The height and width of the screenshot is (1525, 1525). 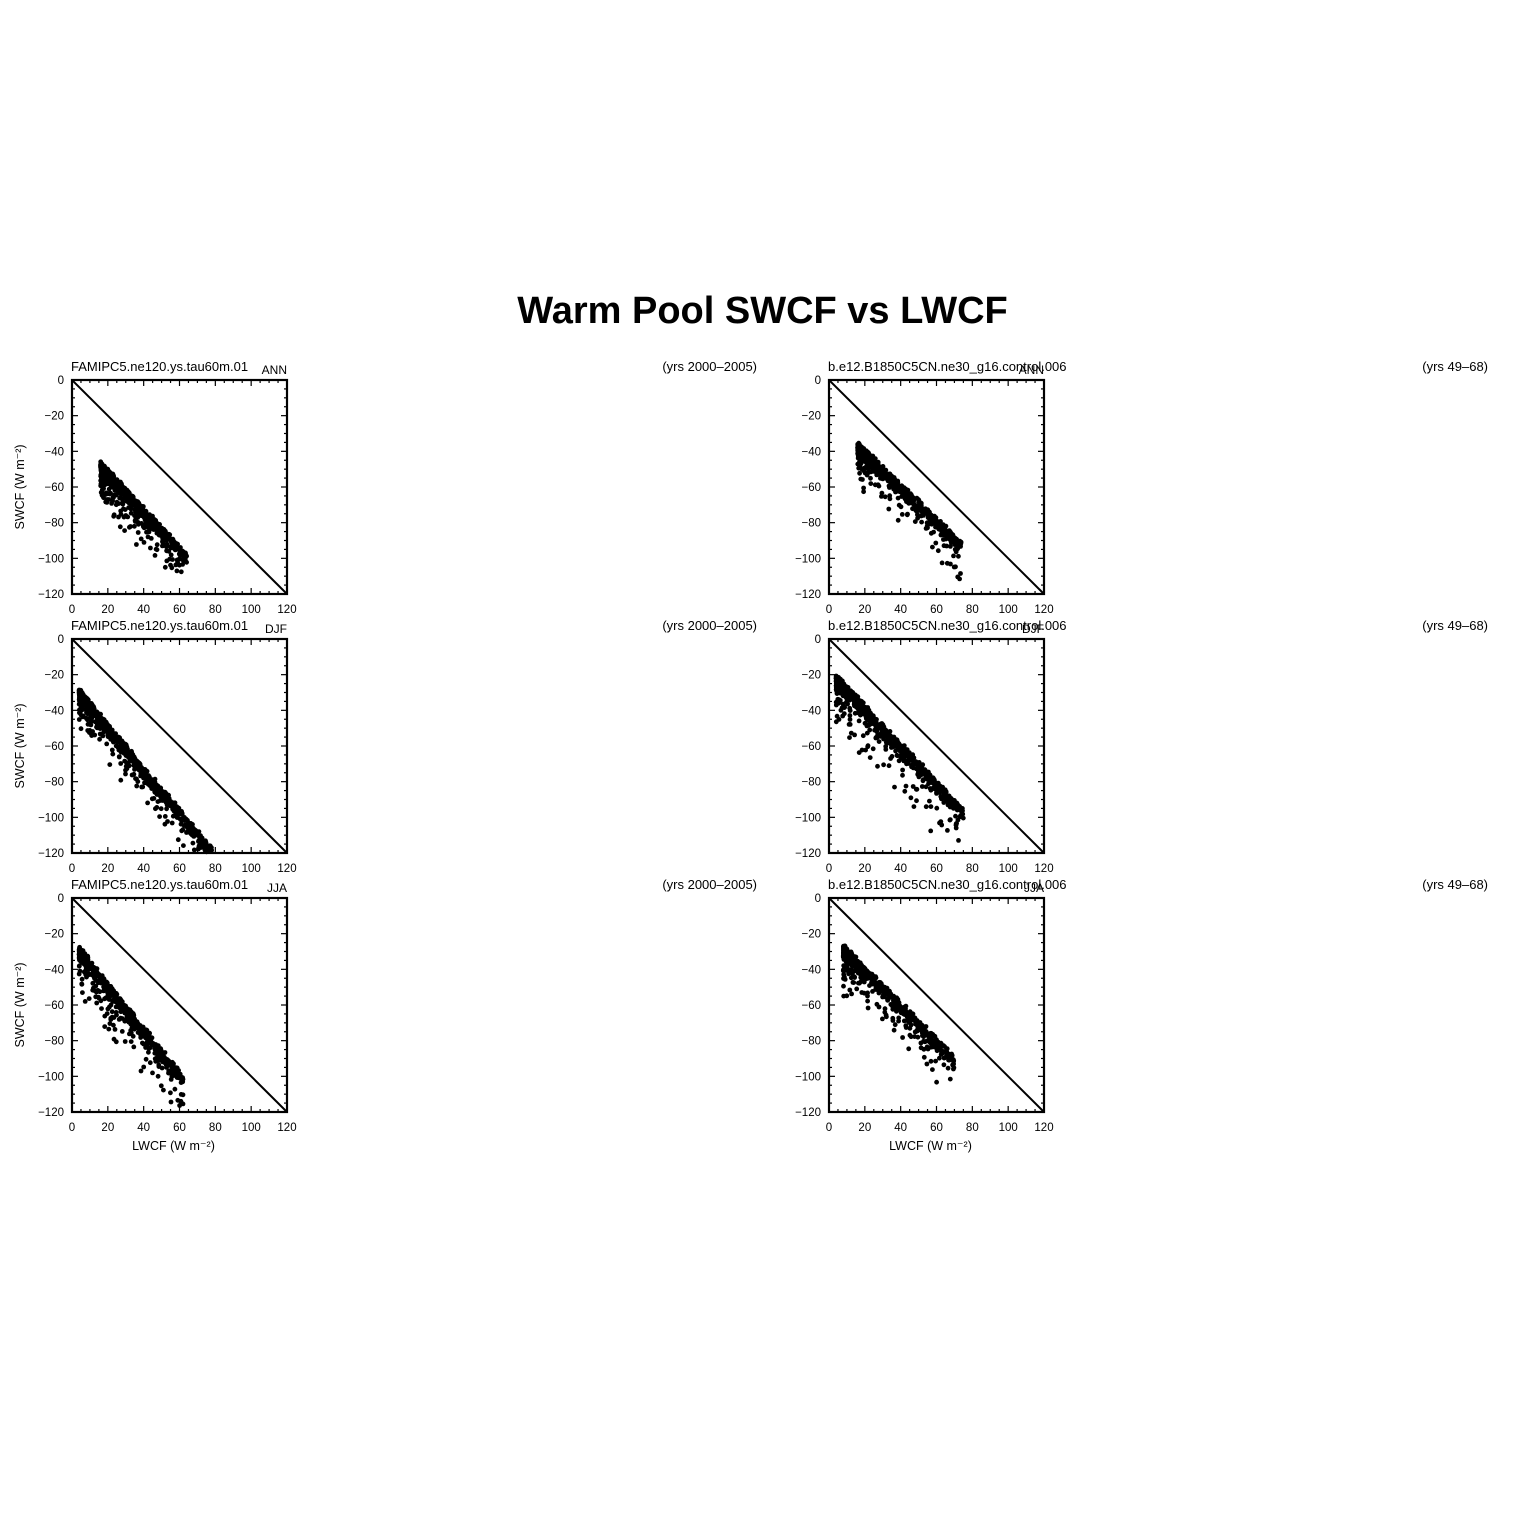 I want to click on y-axis-label: SWCF (W m⁻²), so click(x=20, y=486).